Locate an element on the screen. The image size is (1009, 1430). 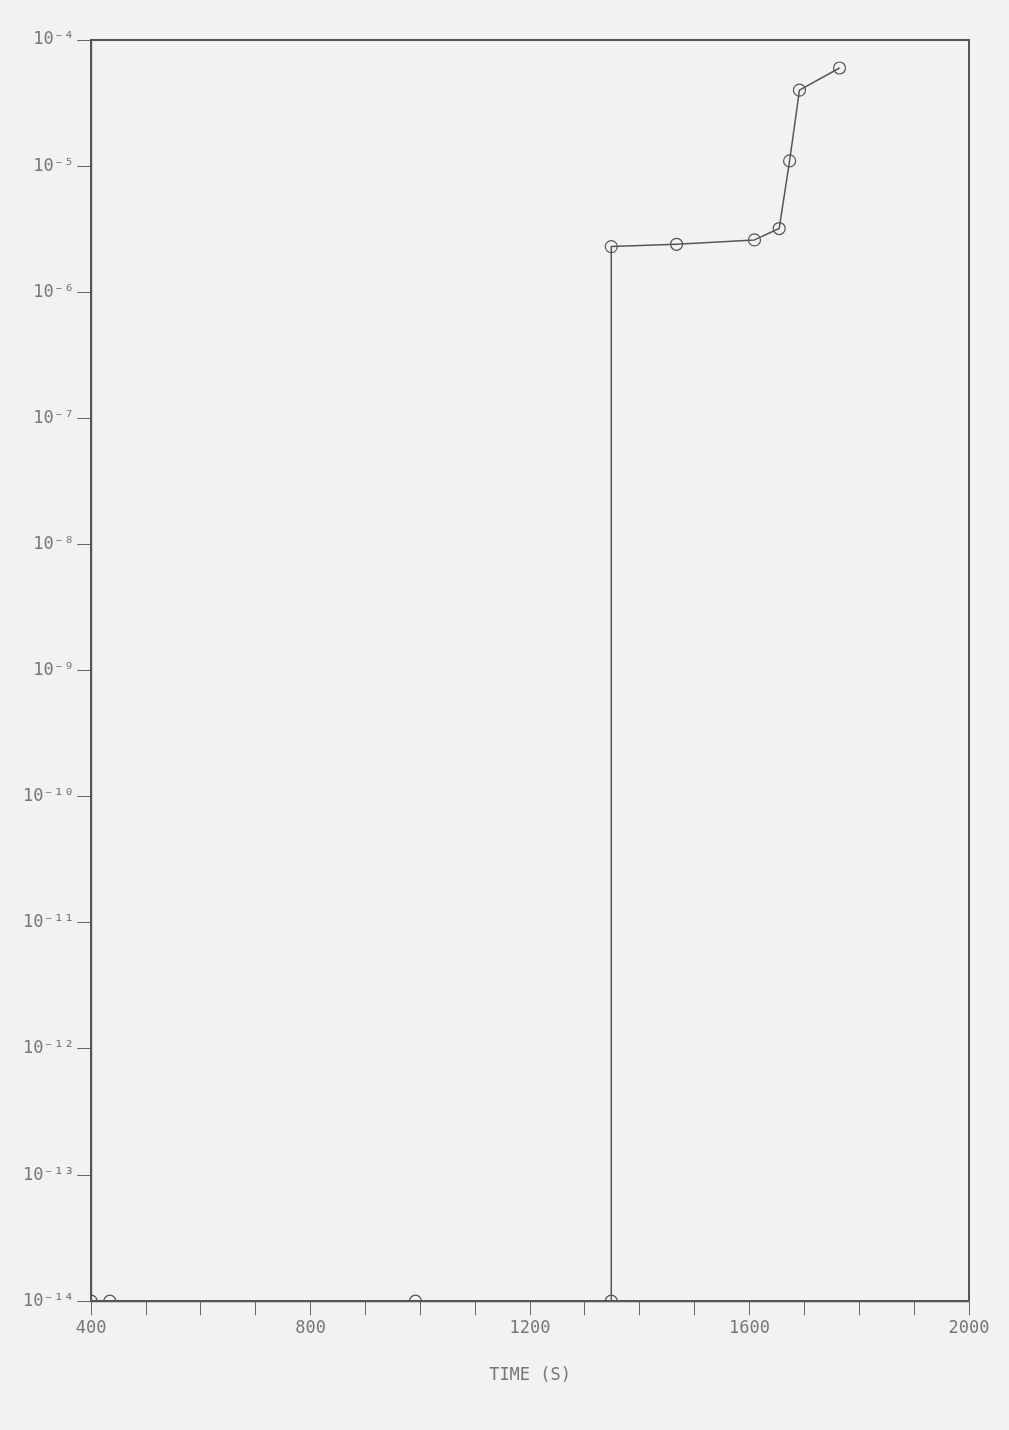
y-tick-label: 10⁻¹¹ is located at coordinates (48, 921).